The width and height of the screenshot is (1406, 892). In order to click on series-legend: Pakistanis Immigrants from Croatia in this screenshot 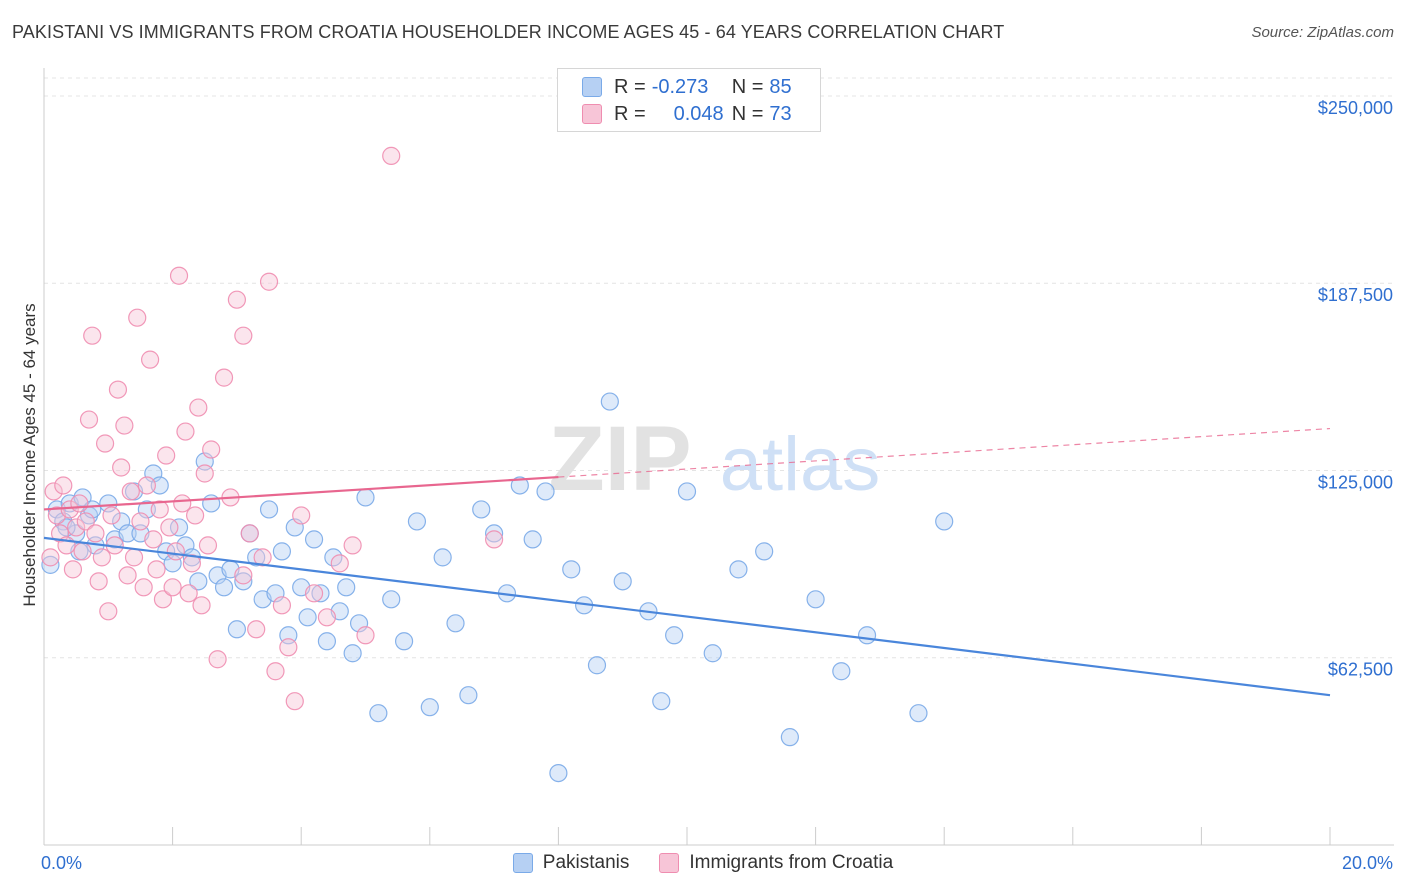, I will do `click(703, 863)`.